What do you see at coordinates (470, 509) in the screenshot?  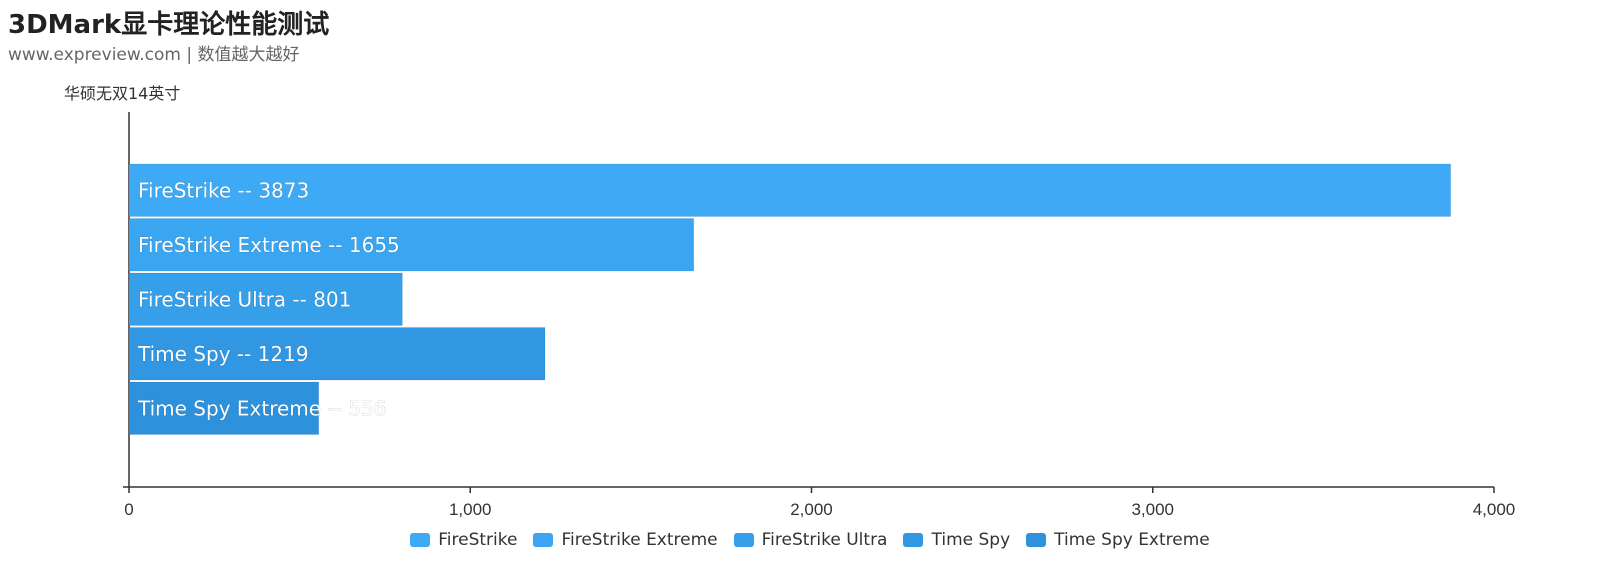 I see `x-tick-label: 1,000` at bounding box center [470, 509].